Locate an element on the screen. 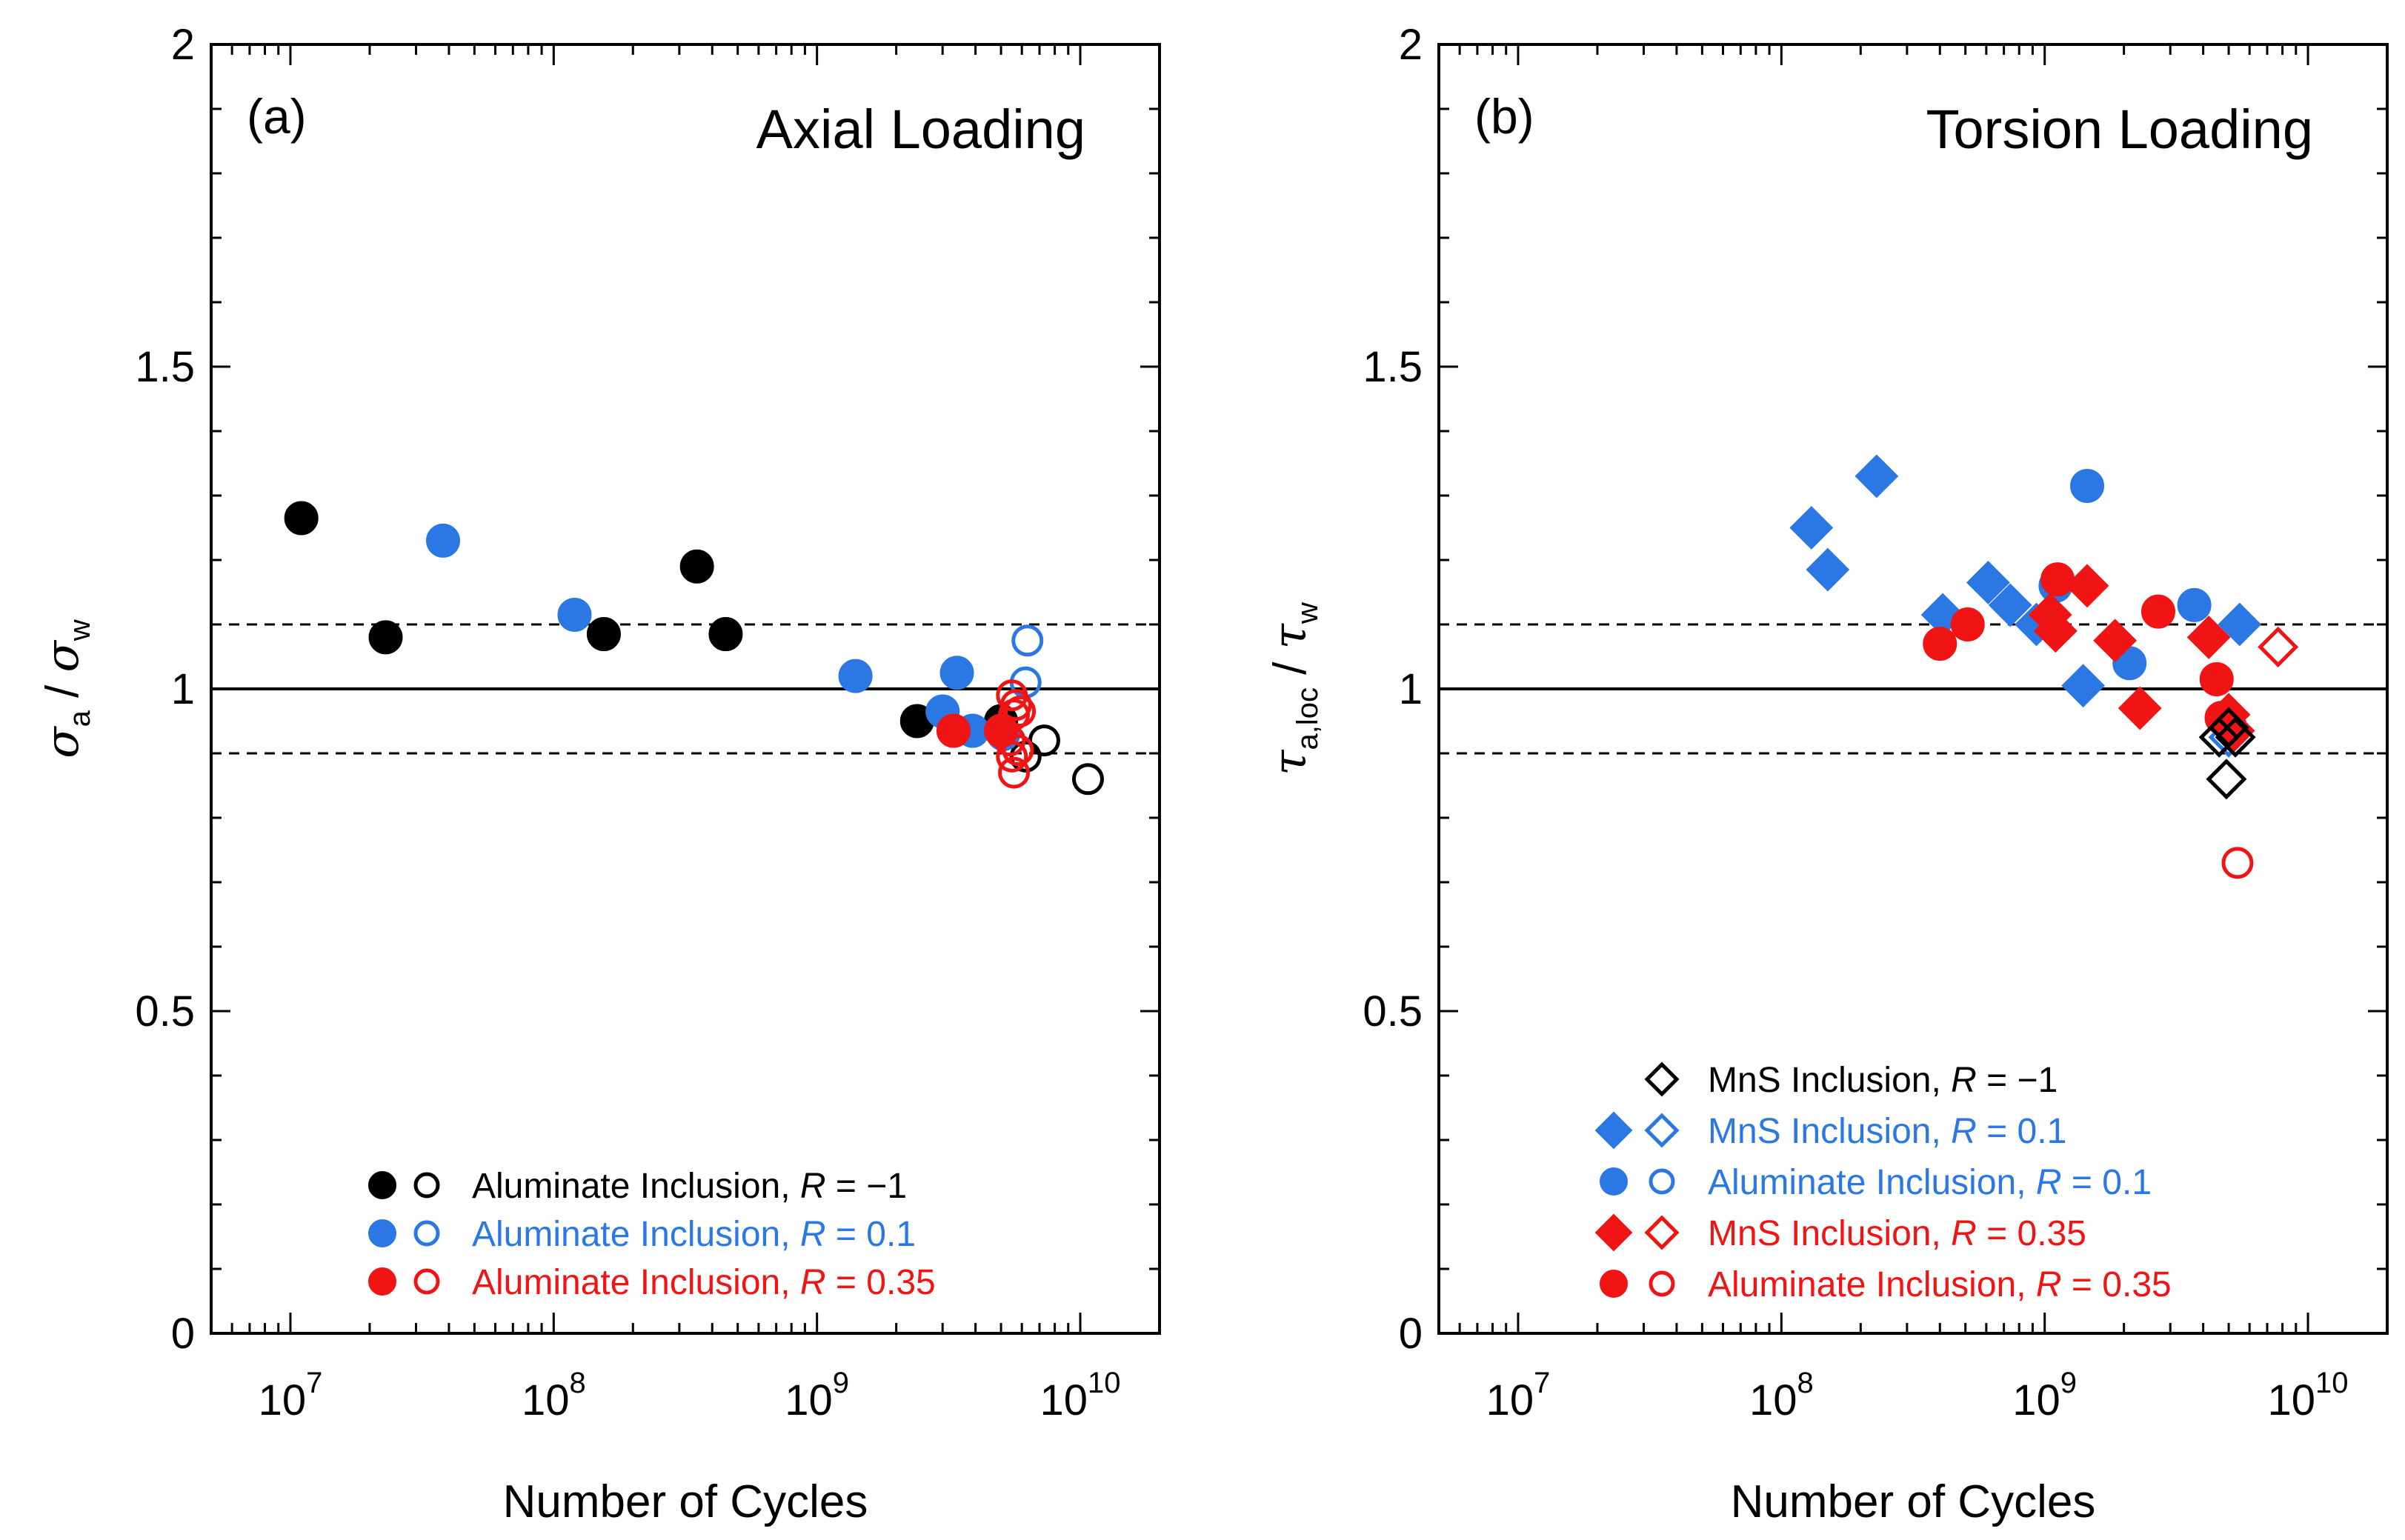 The height and width of the screenshot is (1540, 2405). series-mns-r-1-runout is located at coordinates (2227, 753).